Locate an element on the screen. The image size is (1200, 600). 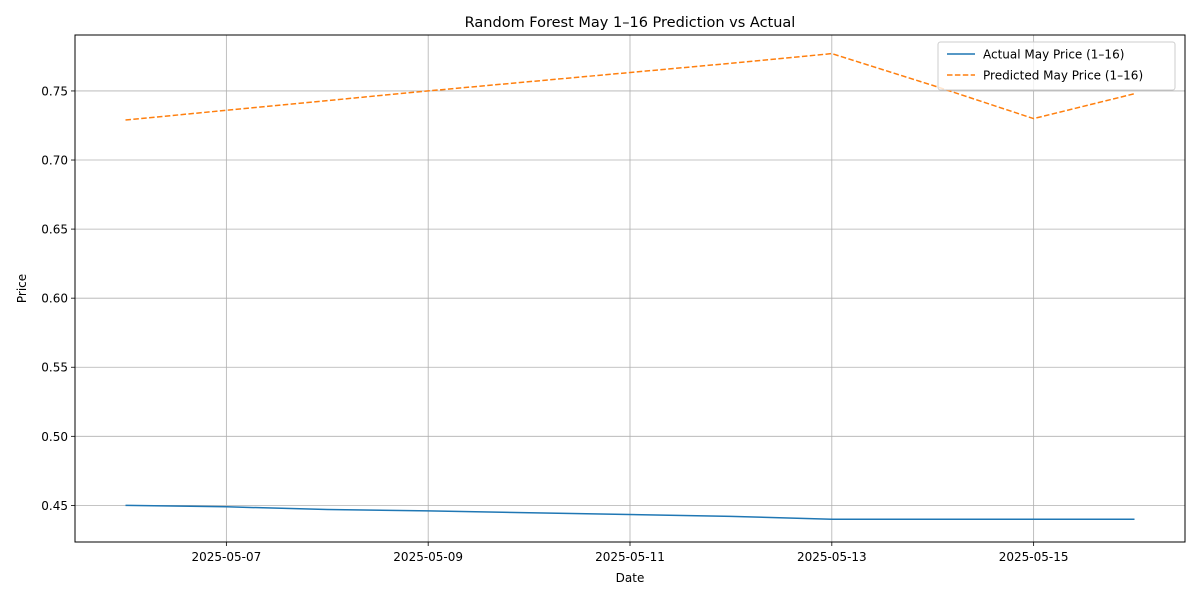
series-line-predicted is located at coordinates (630, 86).